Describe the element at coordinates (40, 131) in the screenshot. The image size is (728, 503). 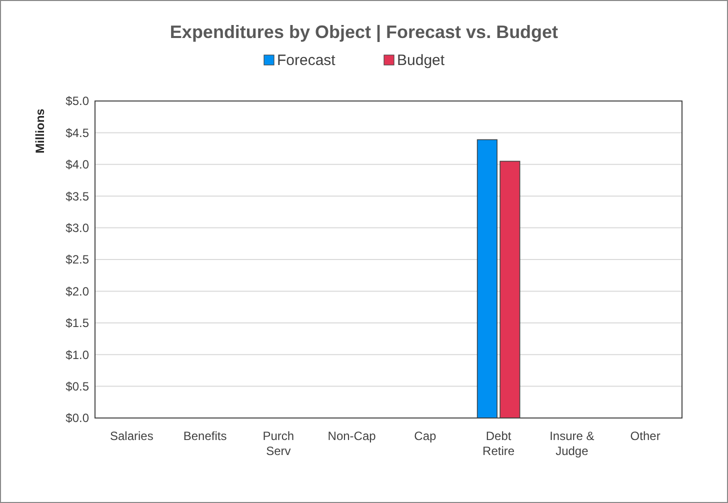
I see `y-axis-title: Millions` at that location.